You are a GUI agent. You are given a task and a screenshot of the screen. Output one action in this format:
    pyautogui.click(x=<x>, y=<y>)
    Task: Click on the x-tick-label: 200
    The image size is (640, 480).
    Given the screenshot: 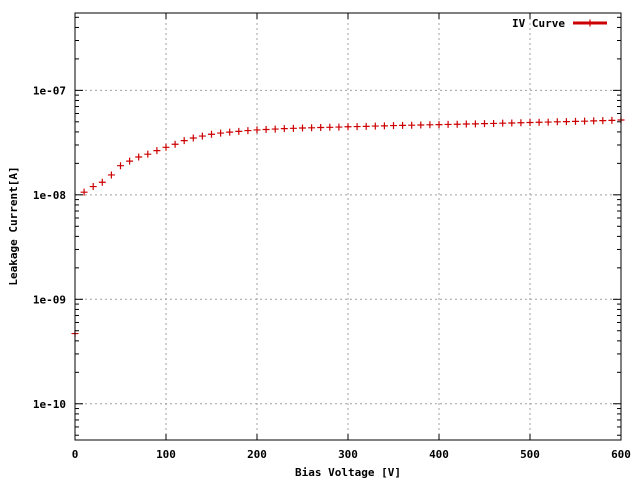 What is the action you would take?
    pyautogui.click(x=257, y=454)
    